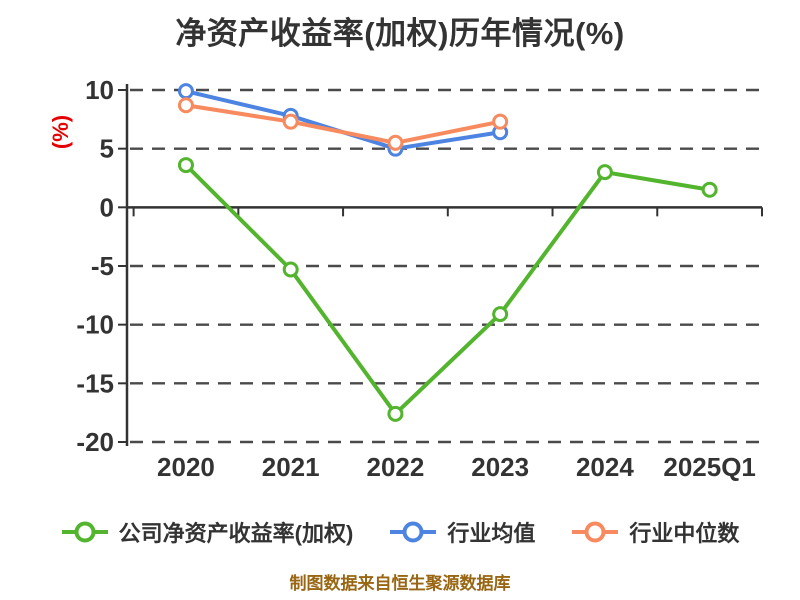 Image resolution: width=800 pixels, height=600 pixels. Describe the element at coordinates (605, 467) in the screenshot. I see `x-tick-label-4: 2024` at that location.